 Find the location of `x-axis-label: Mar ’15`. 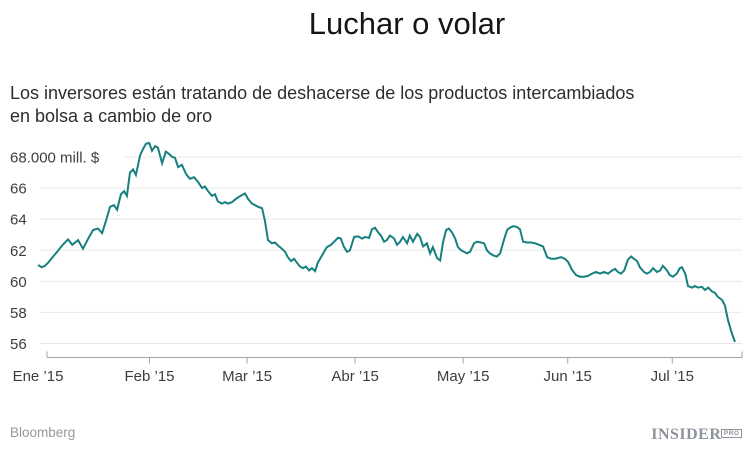

x-axis-label: Mar ’15 is located at coordinates (247, 376).